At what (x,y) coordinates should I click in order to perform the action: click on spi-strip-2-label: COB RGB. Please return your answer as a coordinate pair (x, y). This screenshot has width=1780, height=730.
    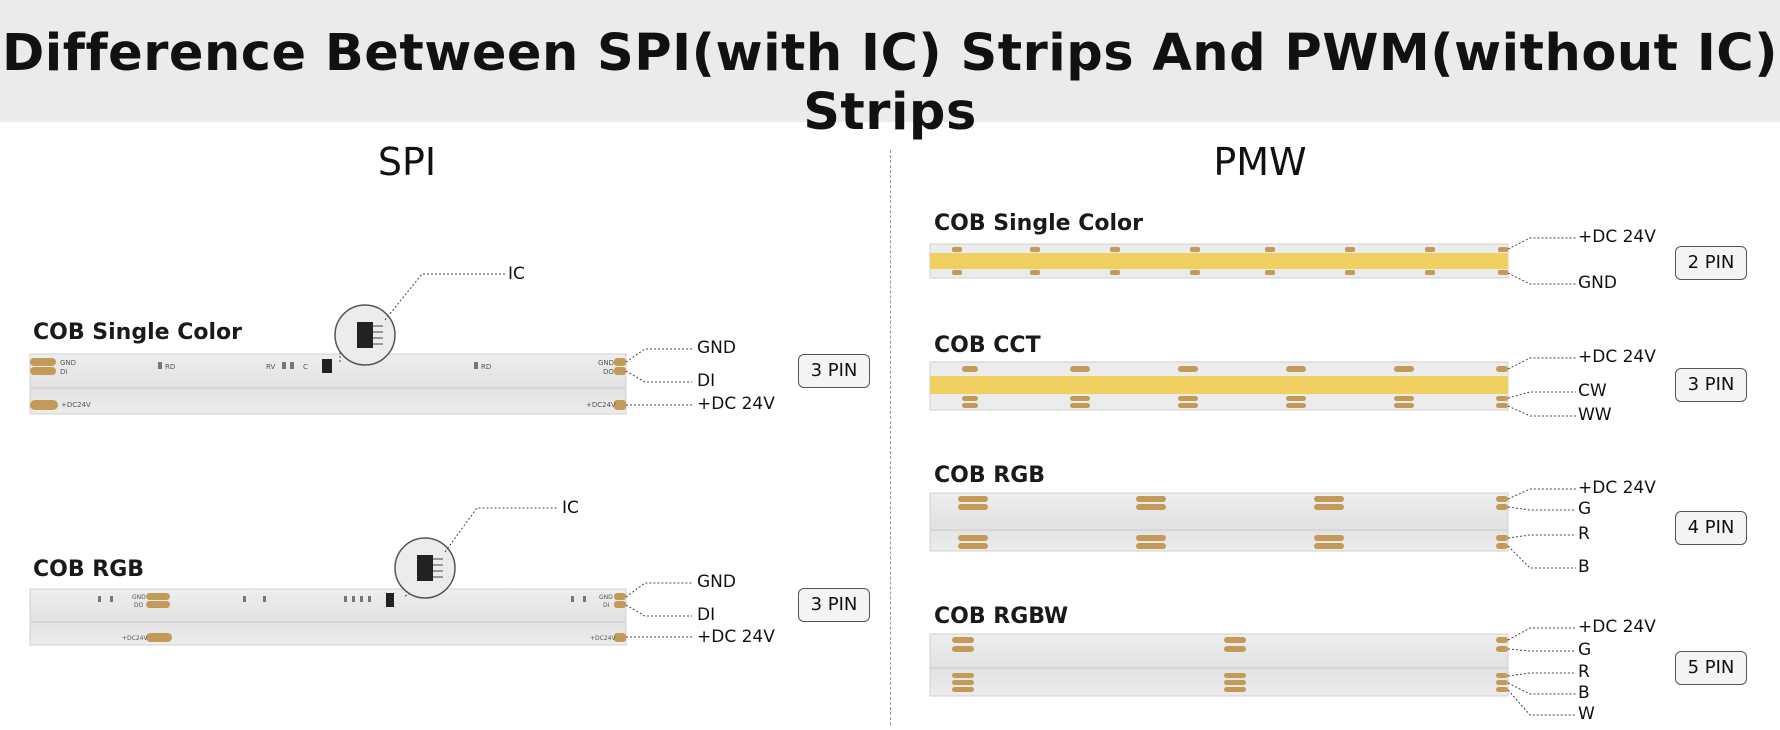
    Looking at the image, I should click on (89, 569).